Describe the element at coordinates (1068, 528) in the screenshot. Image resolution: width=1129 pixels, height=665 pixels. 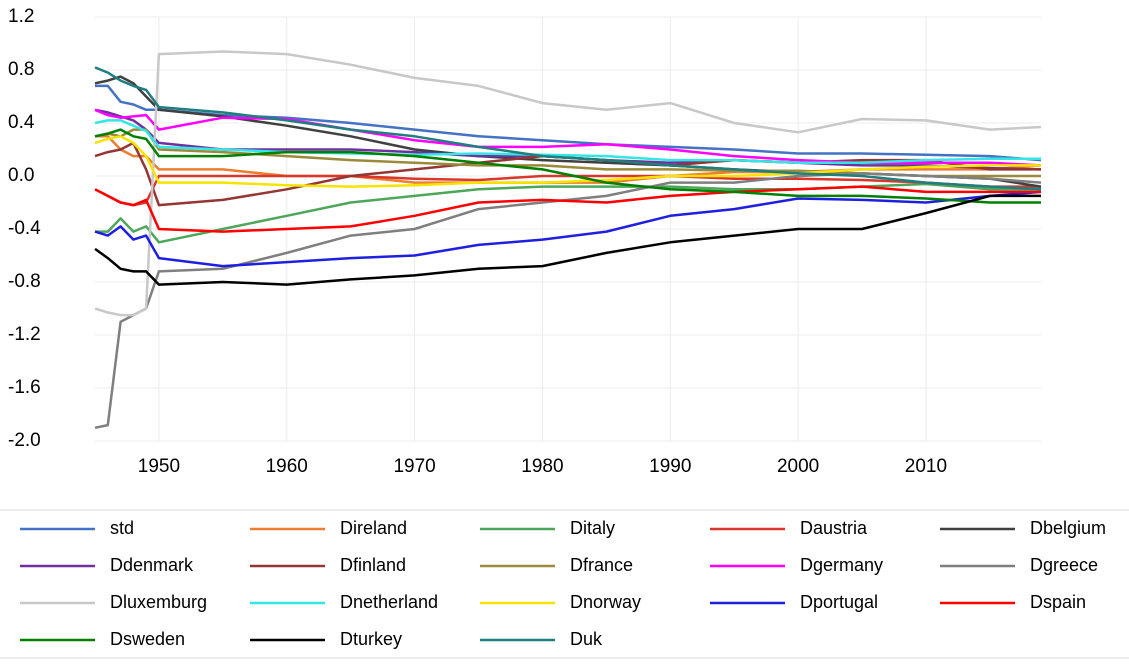
I see `legend-label: Dbelgium` at that location.